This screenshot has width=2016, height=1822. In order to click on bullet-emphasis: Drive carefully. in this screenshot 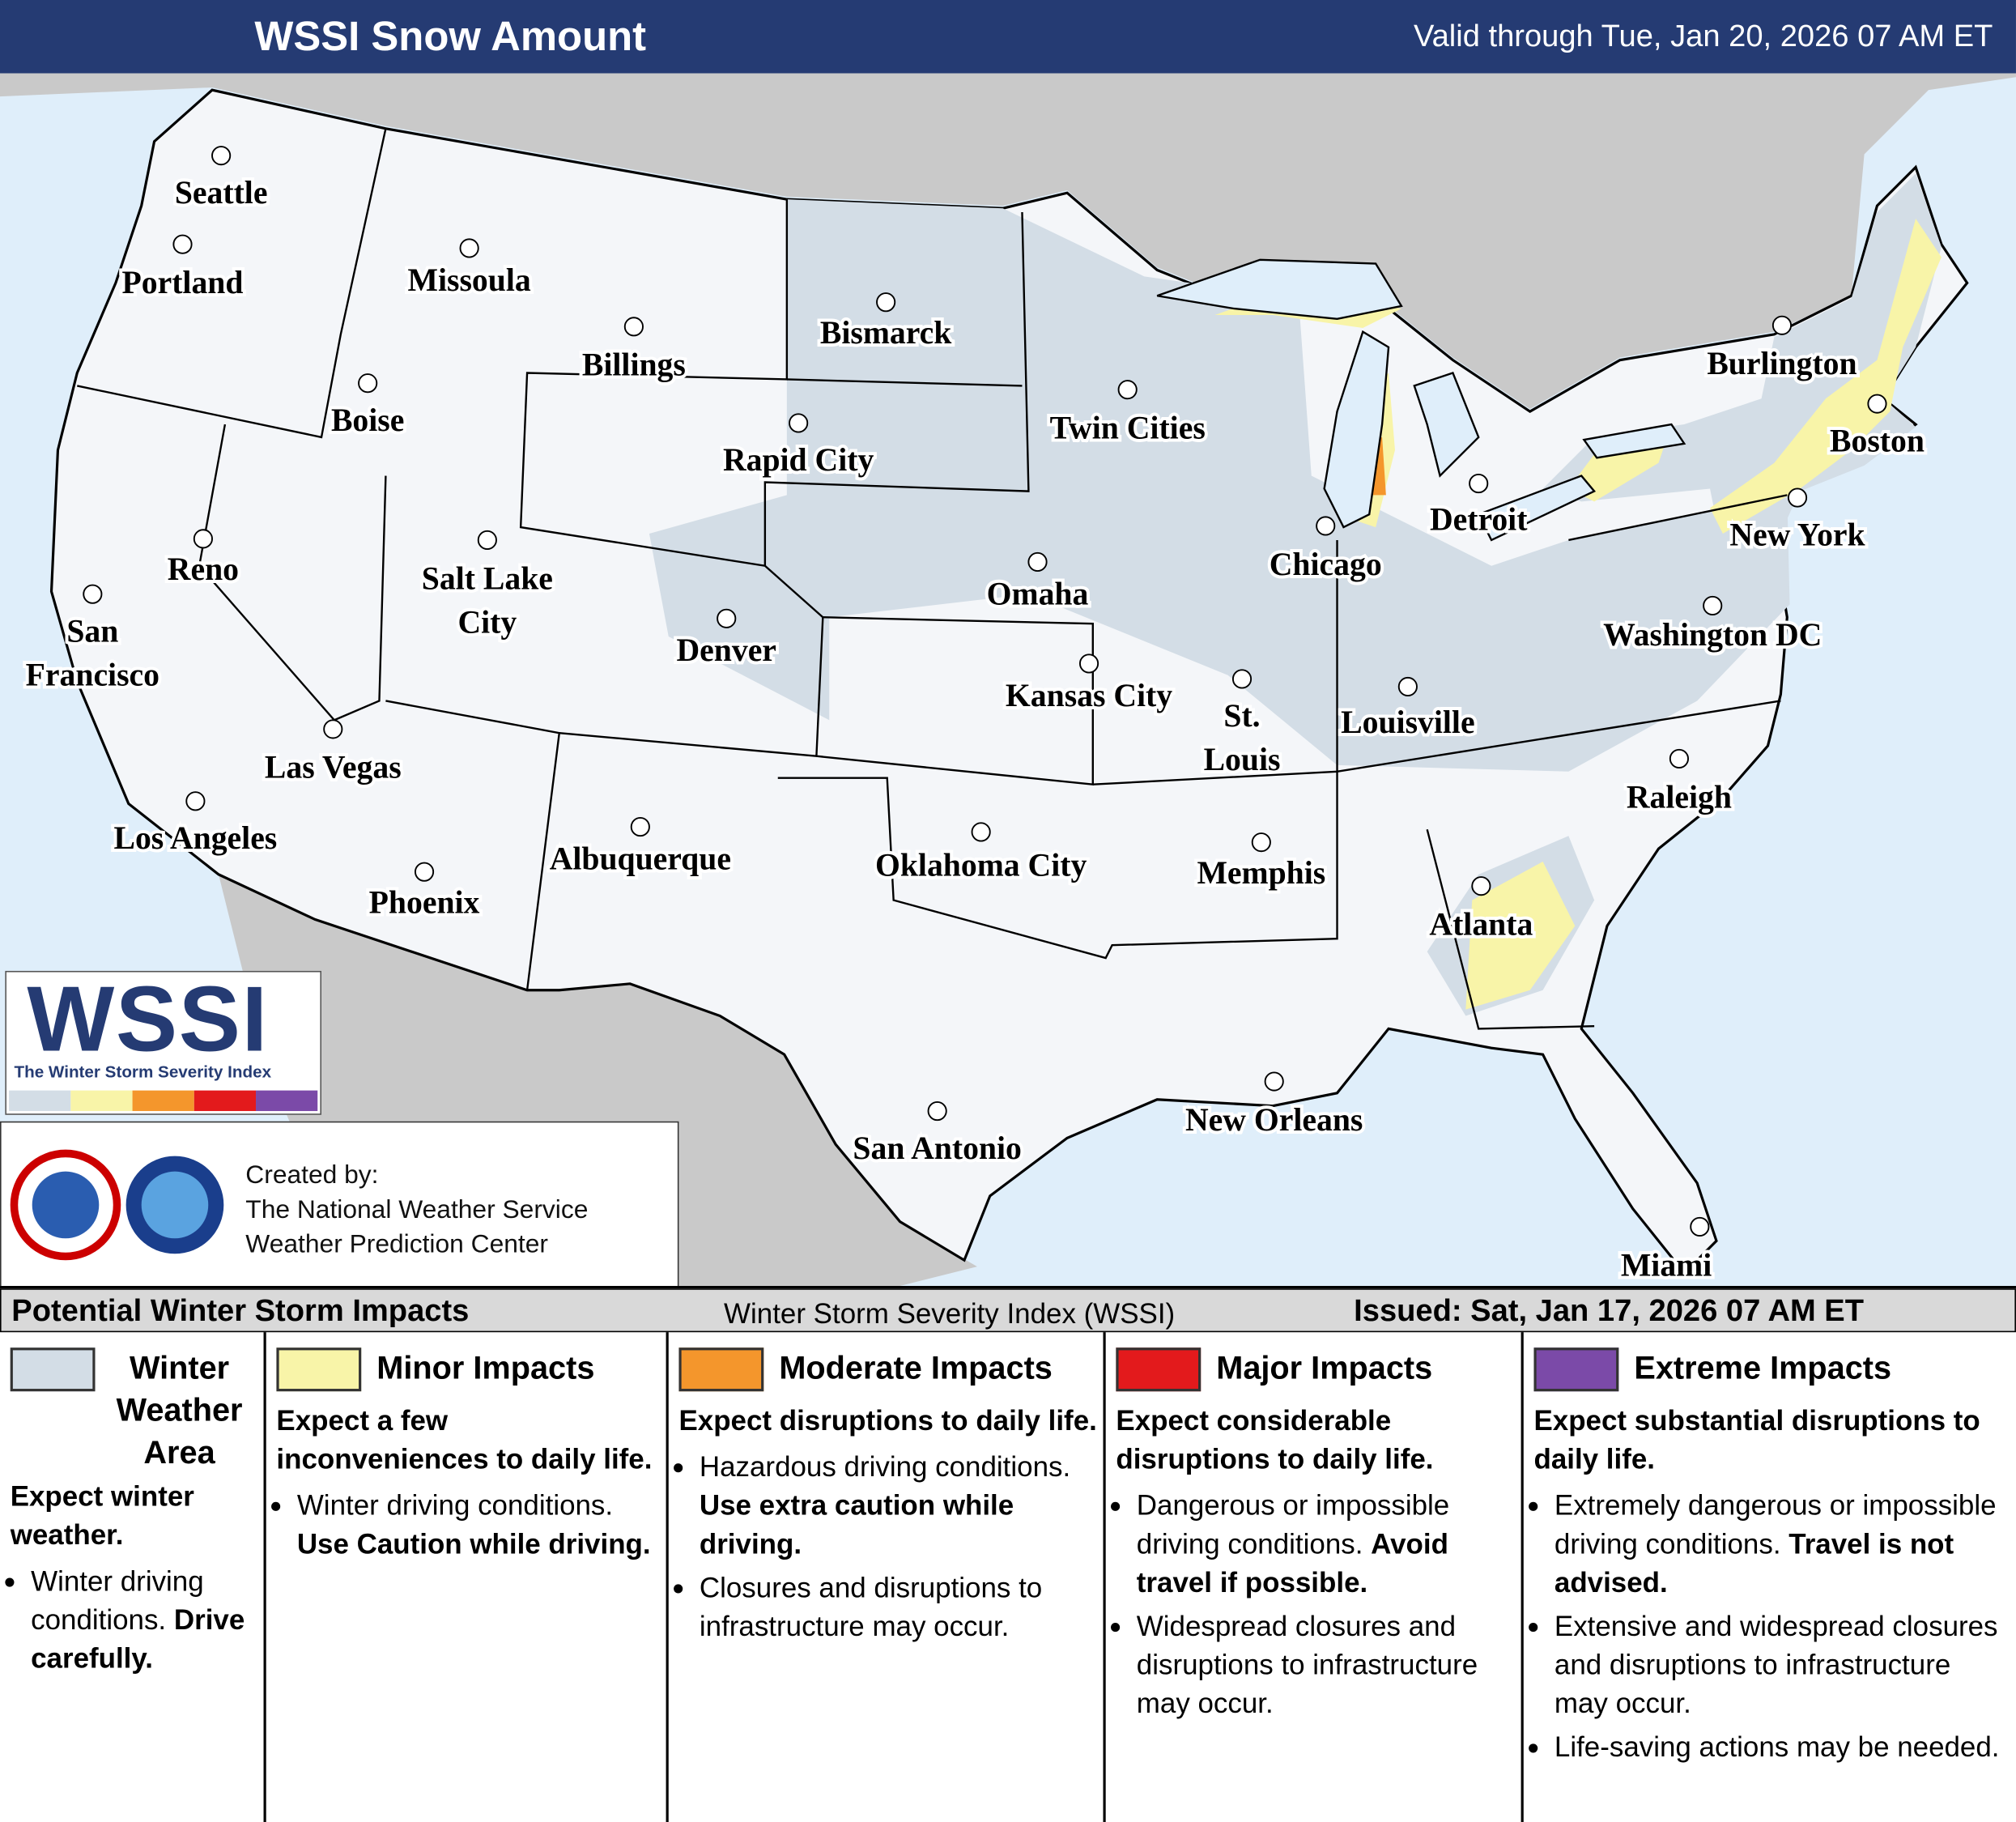, I will do `click(138, 1639)`.